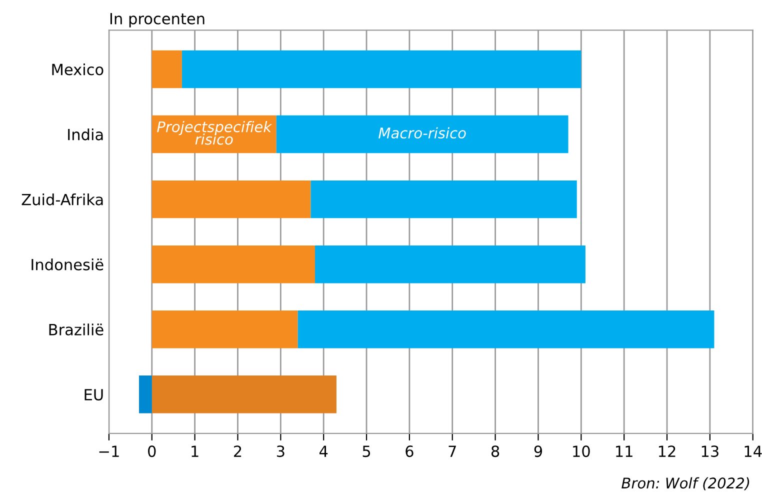 This screenshot has width=762, height=504. I want to click on x-tick-label: 1, so click(195, 451).